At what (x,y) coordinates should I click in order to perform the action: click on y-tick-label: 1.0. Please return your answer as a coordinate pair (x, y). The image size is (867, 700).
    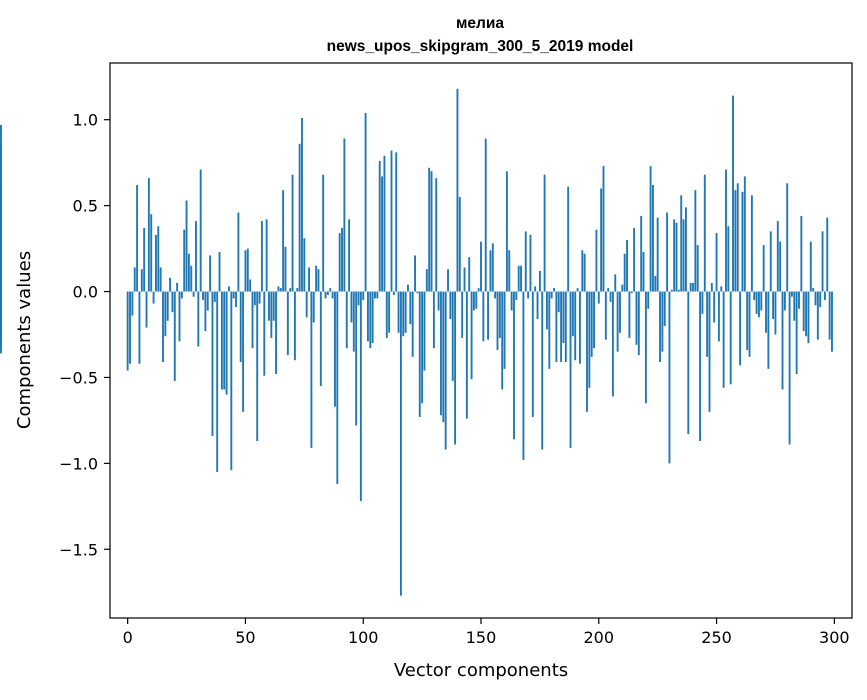
    Looking at the image, I should click on (85, 120).